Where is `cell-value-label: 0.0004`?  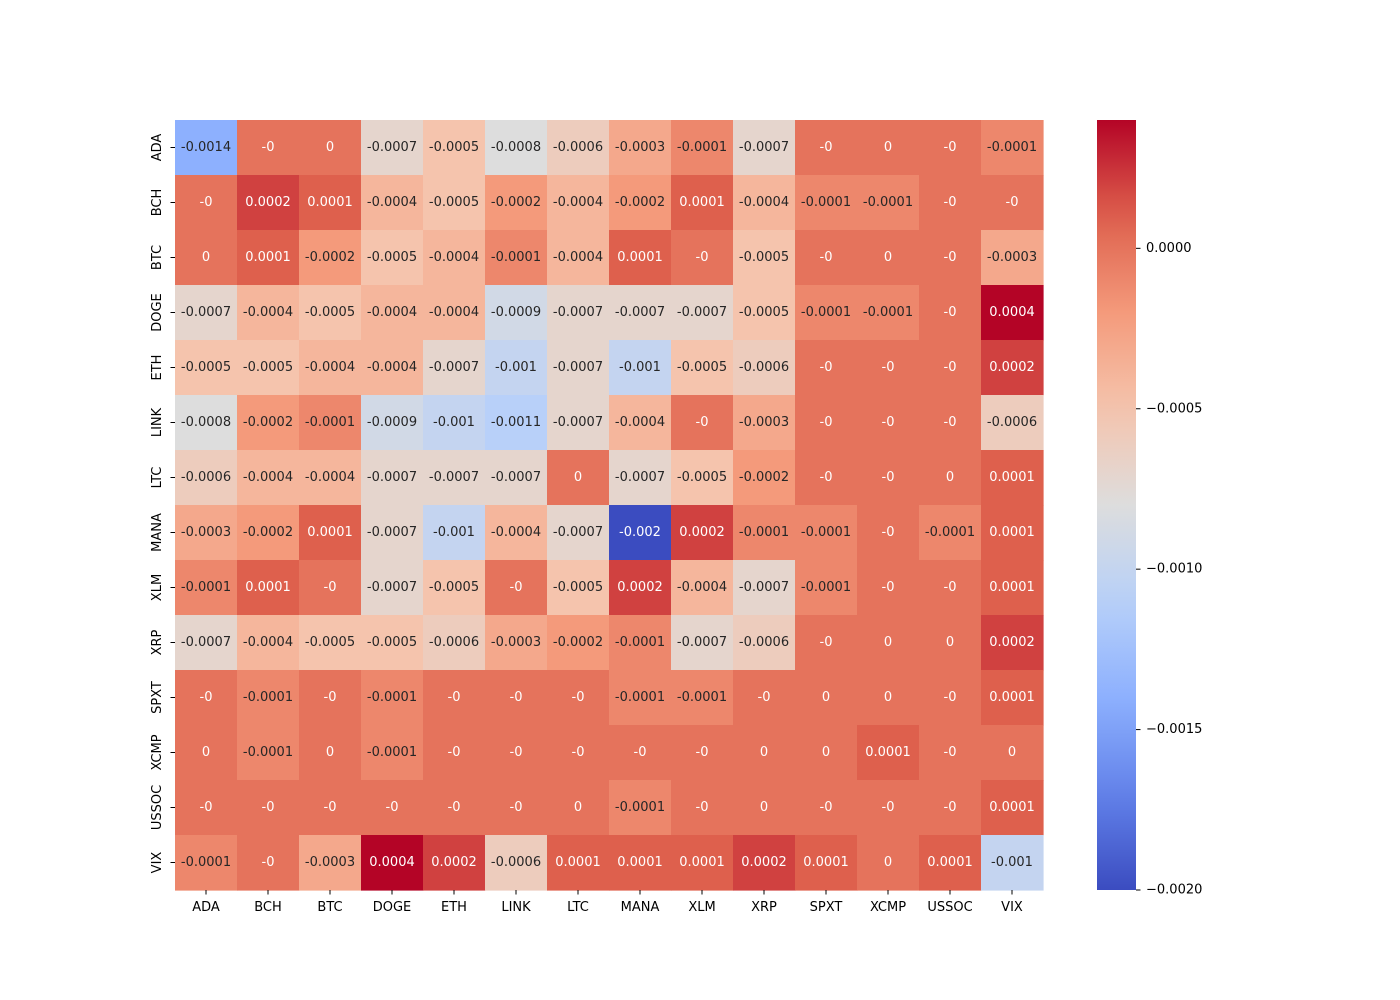
cell-value-label: 0.0004 is located at coordinates (1012, 312).